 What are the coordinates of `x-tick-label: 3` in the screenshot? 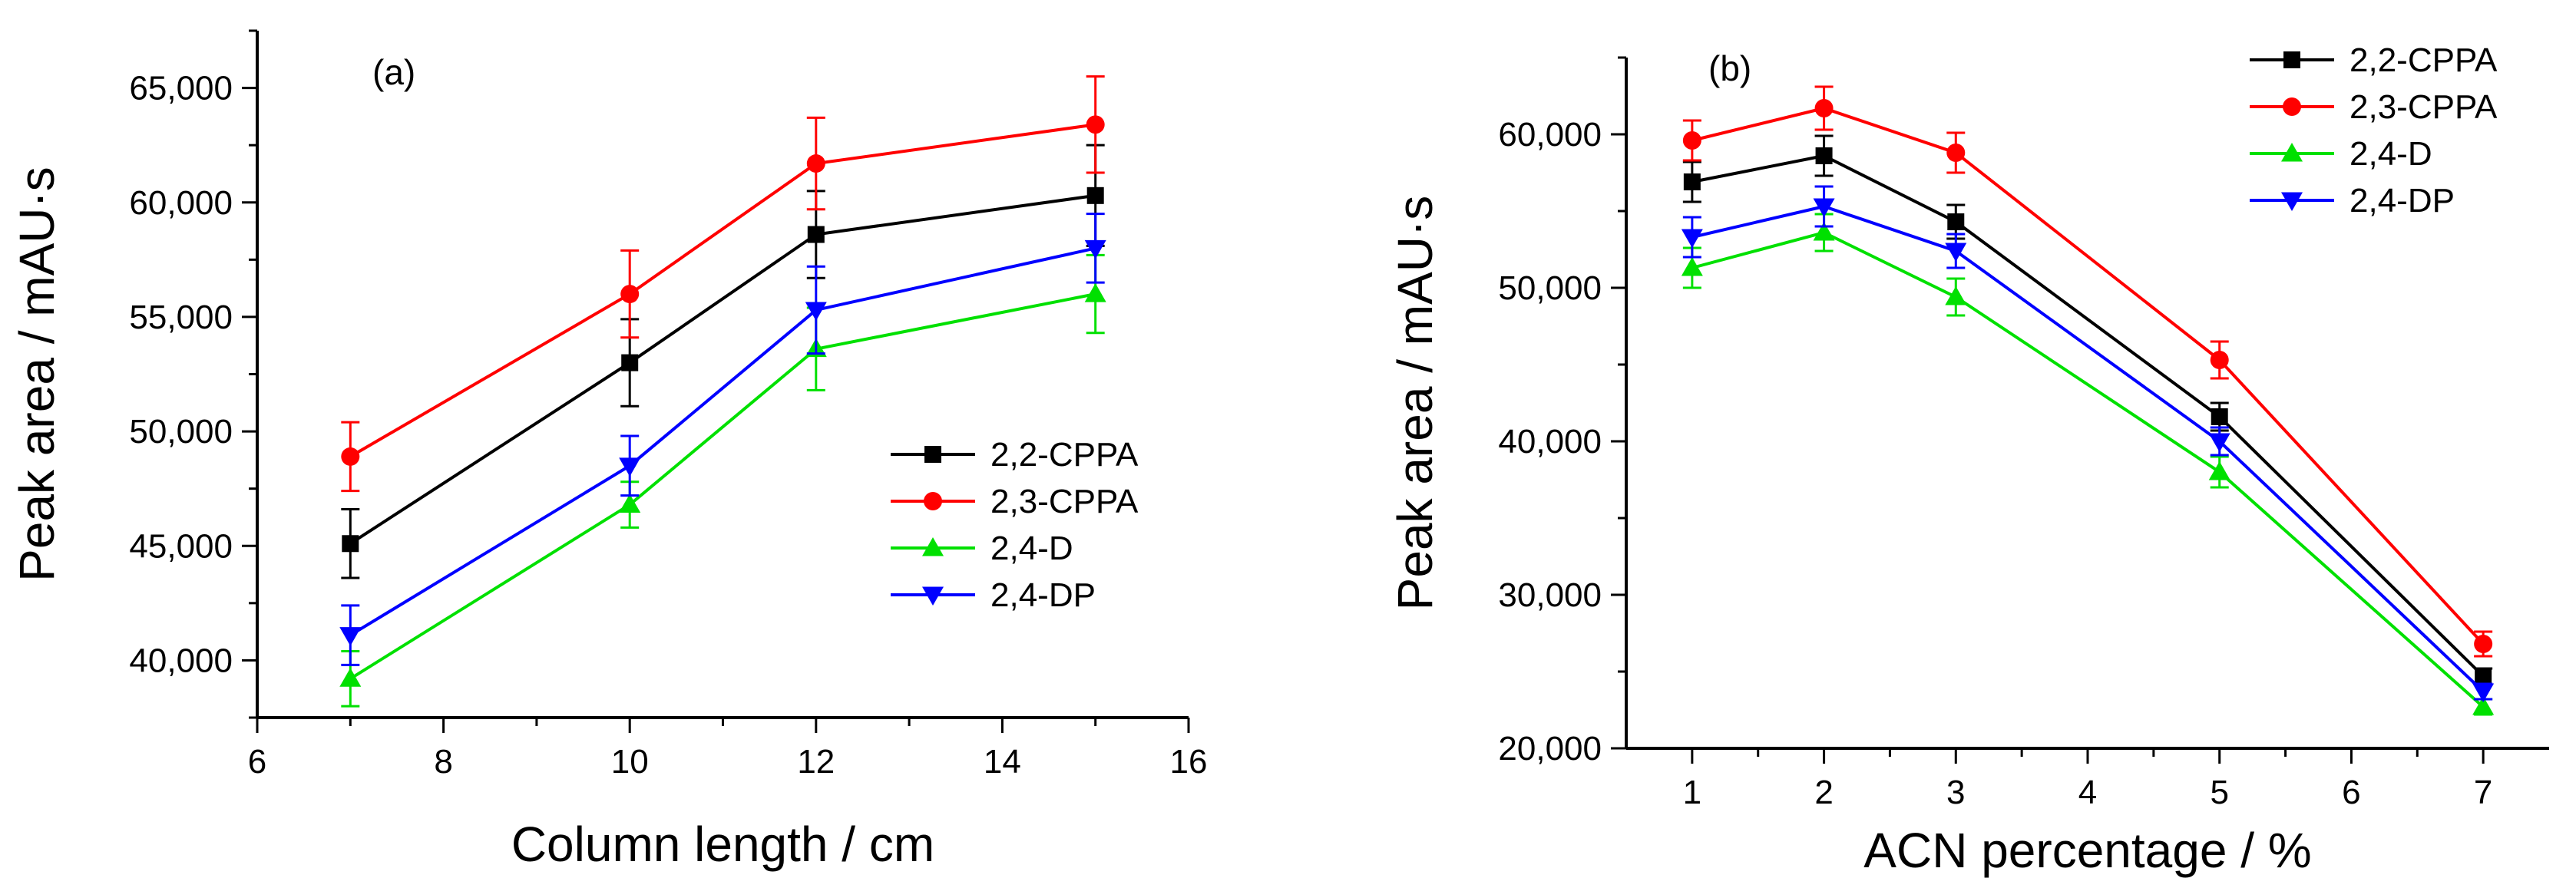 It's located at (1955, 793).